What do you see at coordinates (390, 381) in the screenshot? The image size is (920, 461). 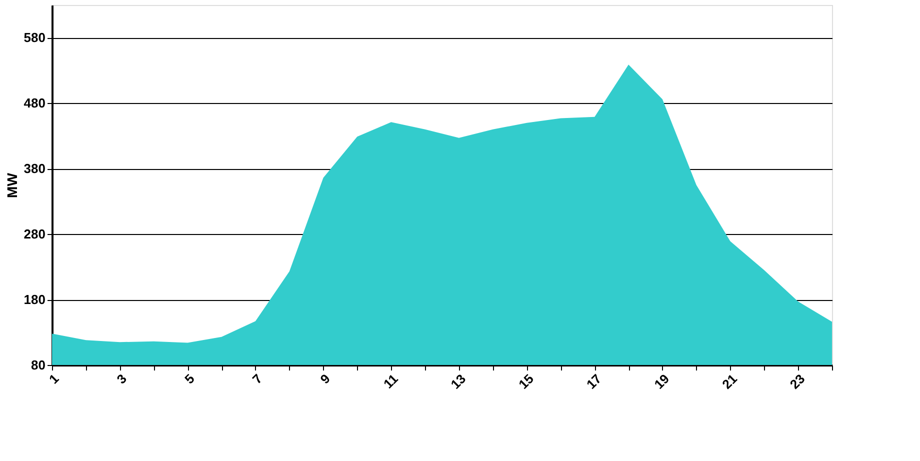 I see `x-tick-label: 11` at bounding box center [390, 381].